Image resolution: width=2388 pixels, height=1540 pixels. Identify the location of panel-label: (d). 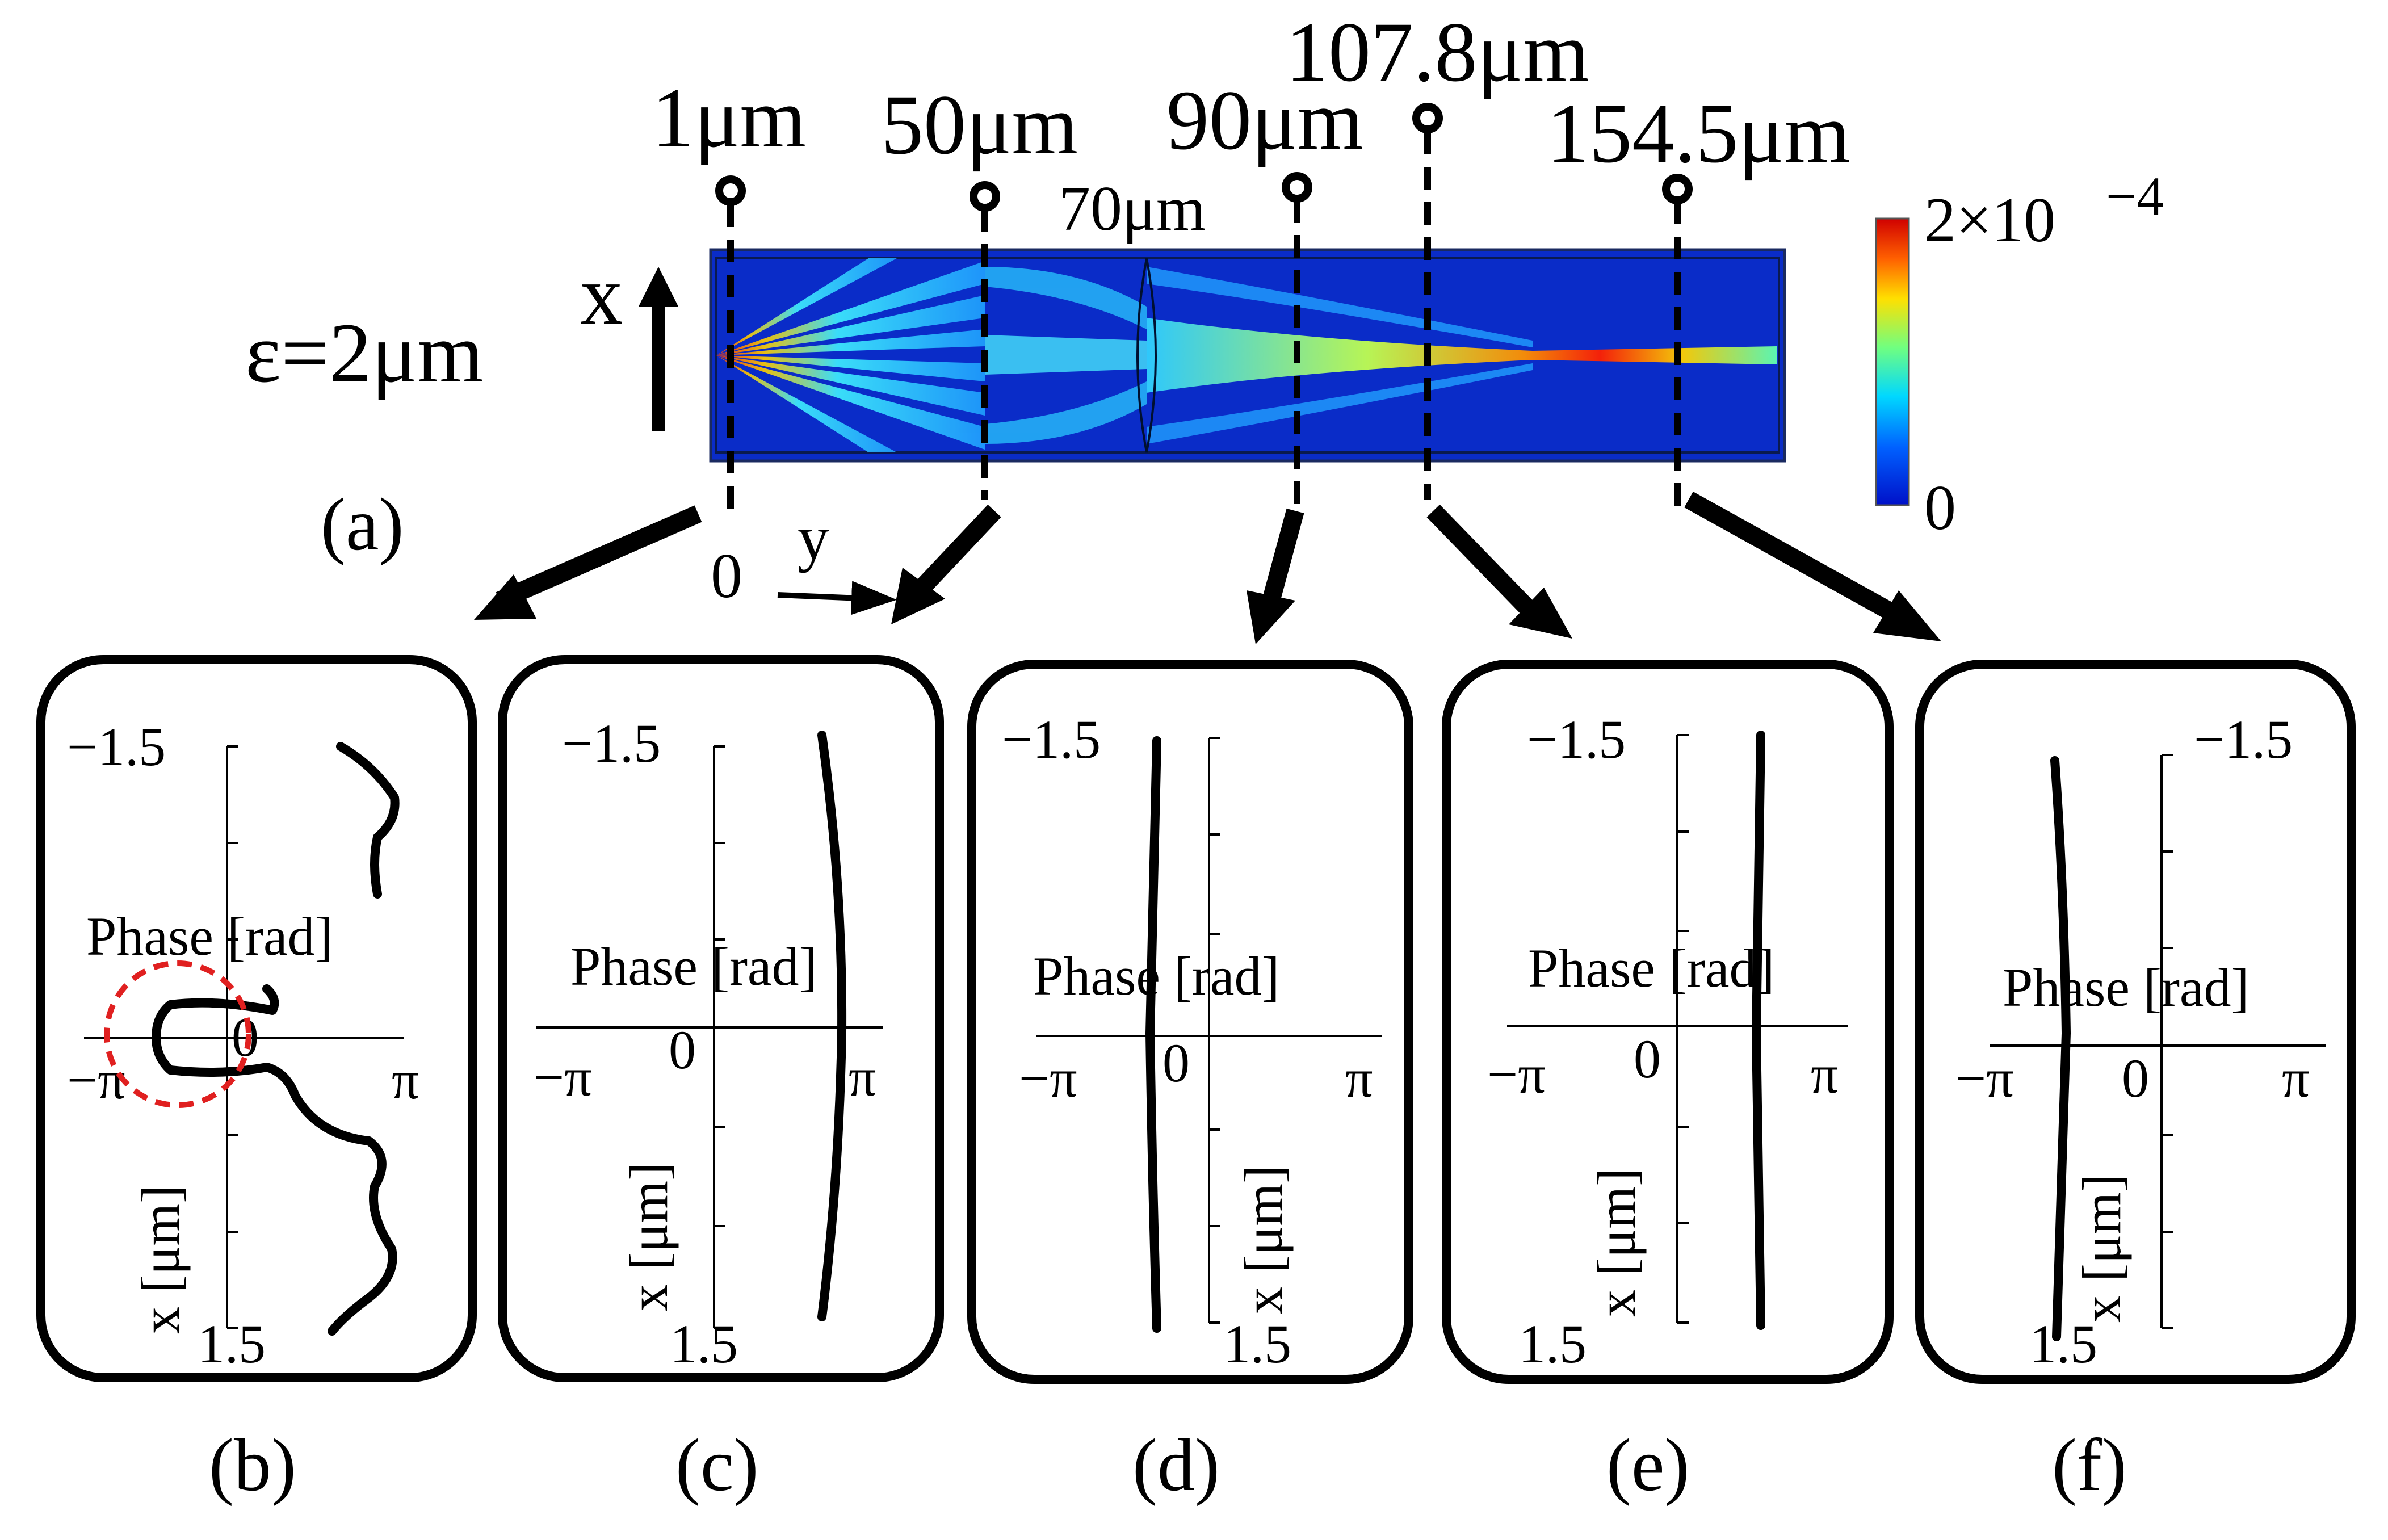
(1176, 1465).